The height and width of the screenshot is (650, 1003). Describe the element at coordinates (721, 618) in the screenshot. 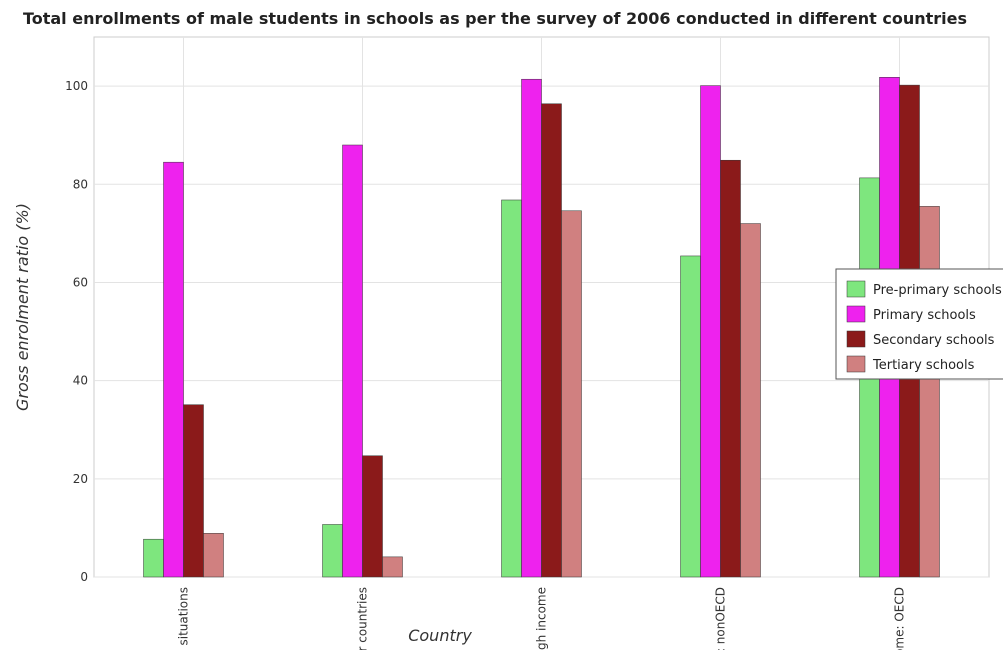

I see `x-tick-label: High income: nonOECD` at that location.